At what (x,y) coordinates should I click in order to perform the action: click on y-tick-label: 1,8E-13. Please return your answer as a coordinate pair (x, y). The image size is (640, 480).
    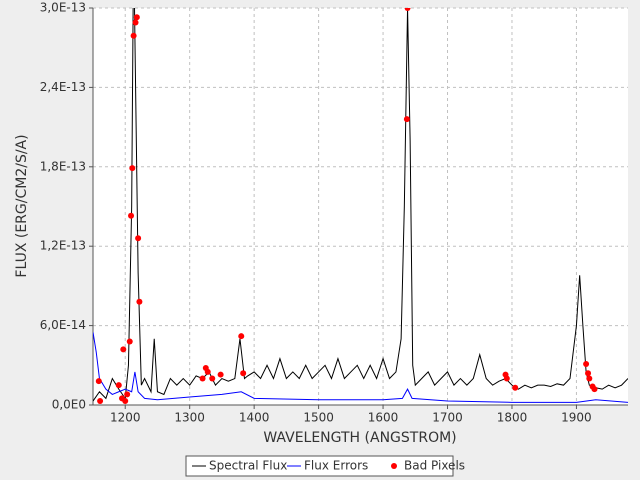
    Looking at the image, I should click on (63, 166).